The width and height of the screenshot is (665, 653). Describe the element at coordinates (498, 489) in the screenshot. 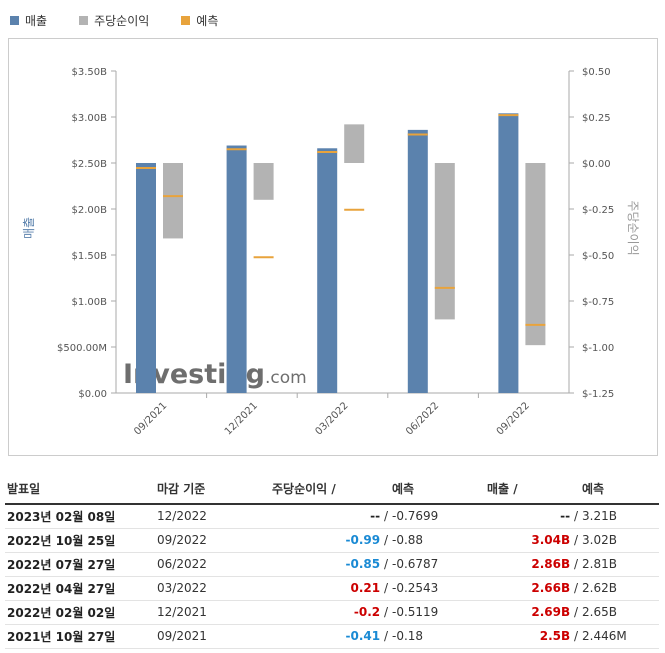

I see `header-revenue-label: 매출` at that location.